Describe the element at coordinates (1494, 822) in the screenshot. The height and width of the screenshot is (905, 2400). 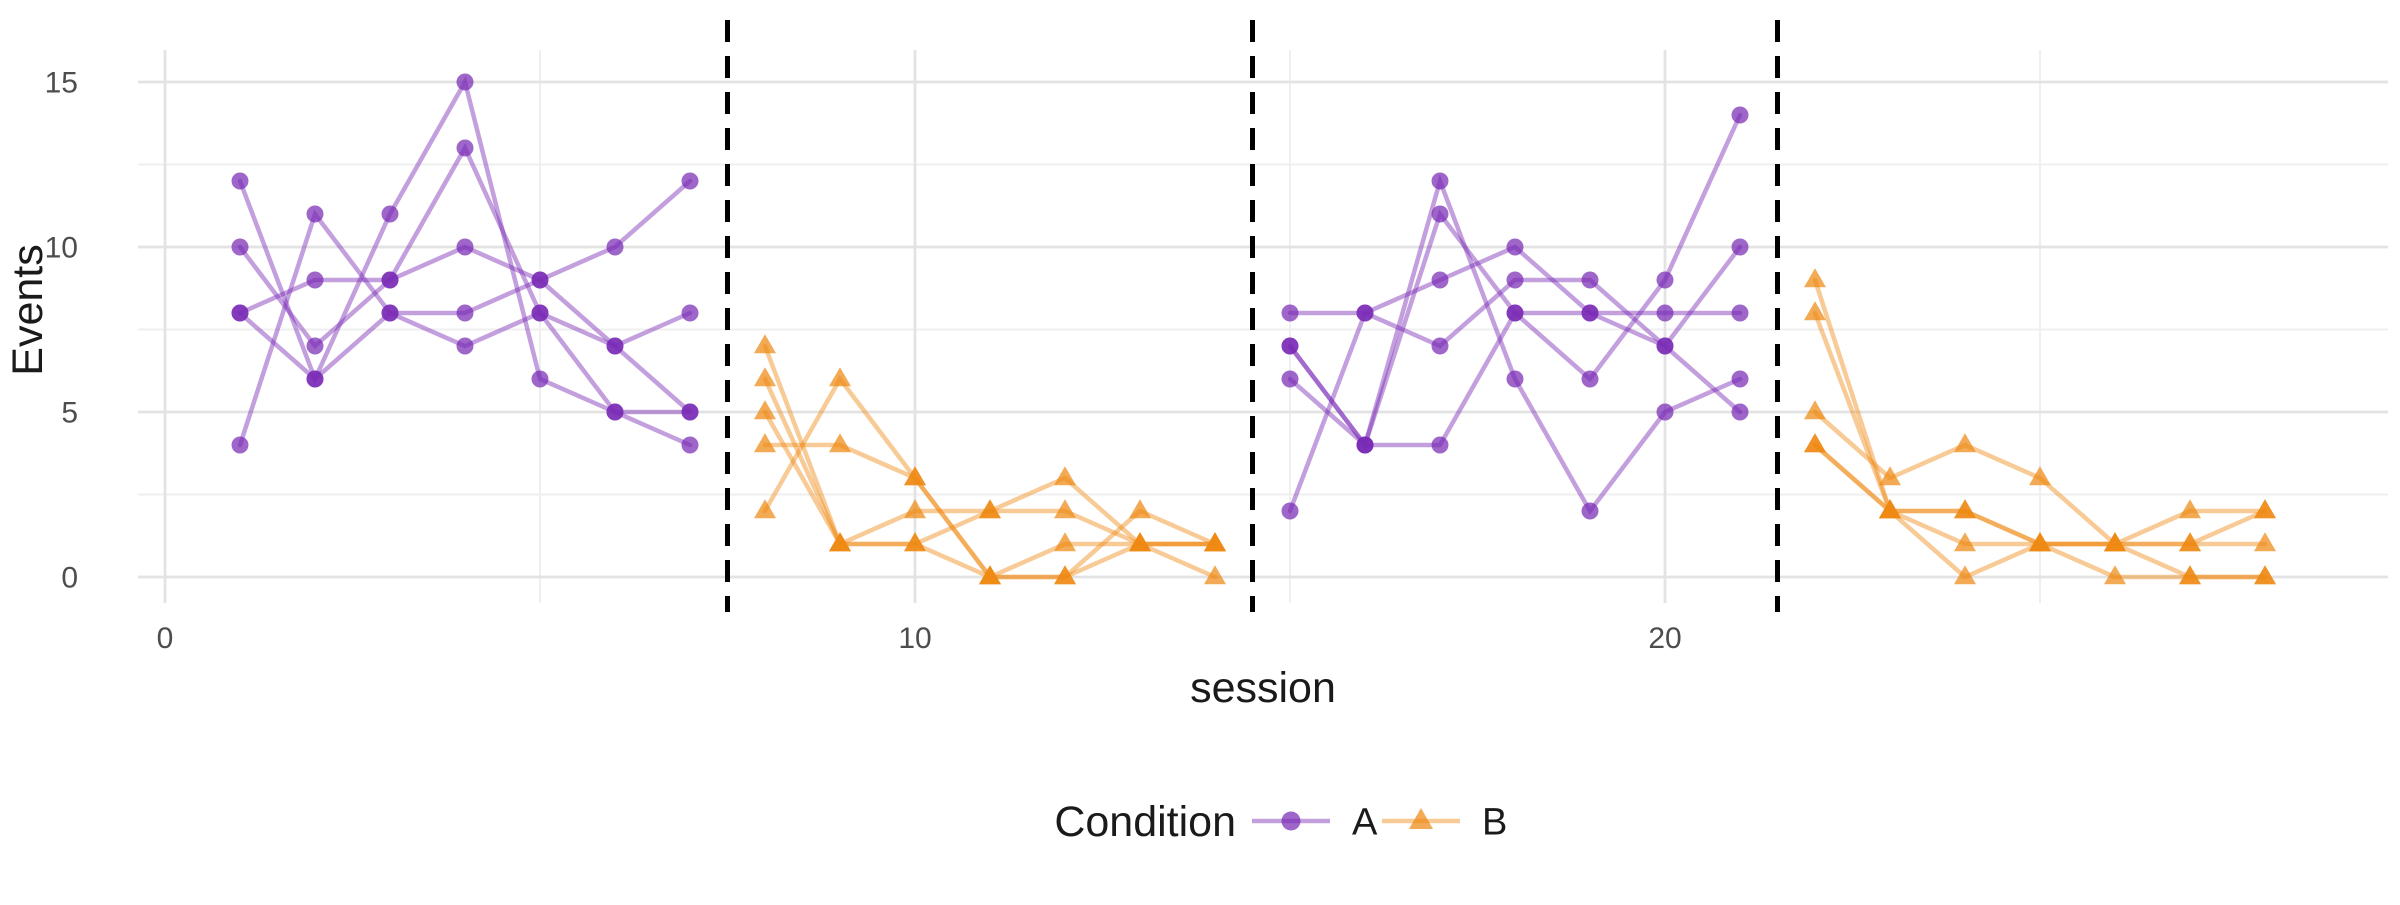
I see `legend-label-B: B` at that location.